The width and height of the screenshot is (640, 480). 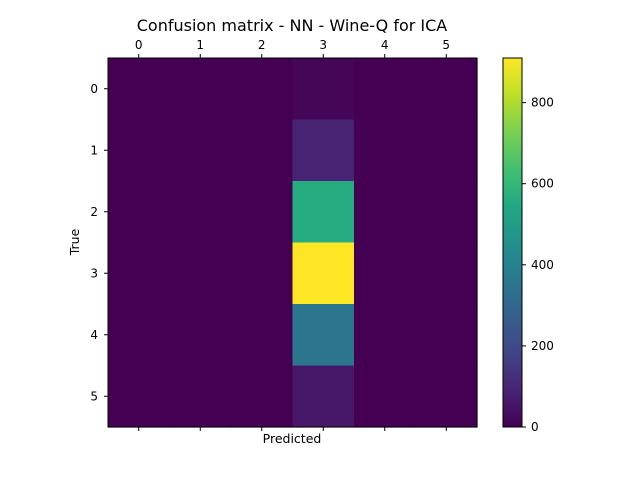 What do you see at coordinates (542, 265) in the screenshot?
I see `colorbar-tick-label-2: 400` at bounding box center [542, 265].